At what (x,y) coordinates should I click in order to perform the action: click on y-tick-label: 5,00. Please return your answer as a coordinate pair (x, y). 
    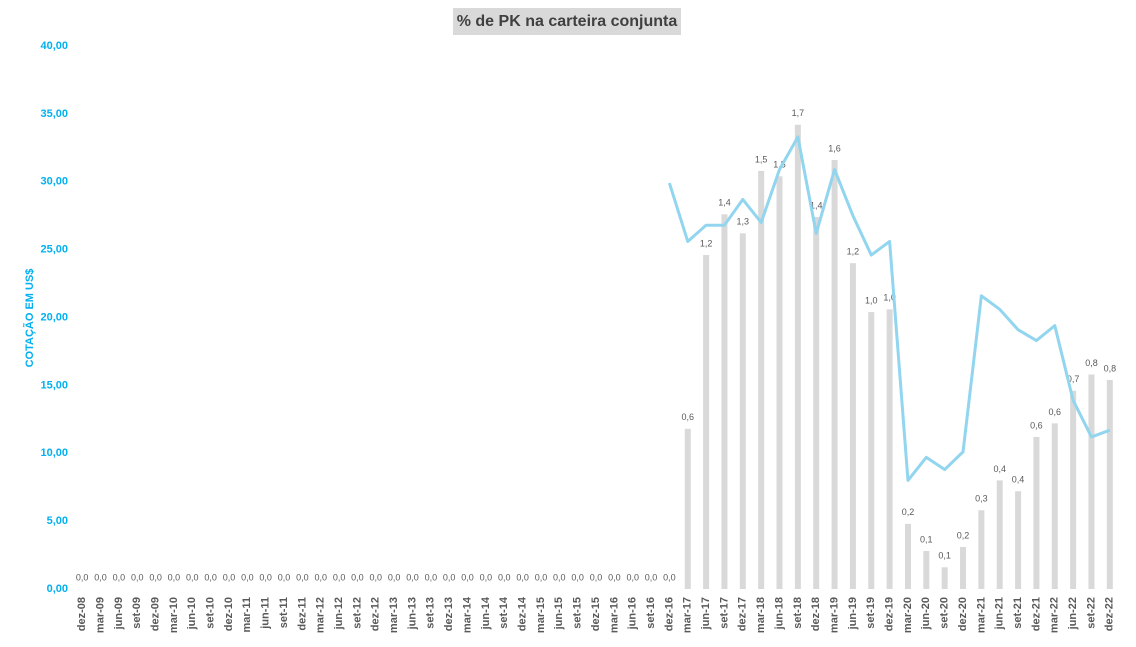
    Looking at the image, I should click on (57, 521).